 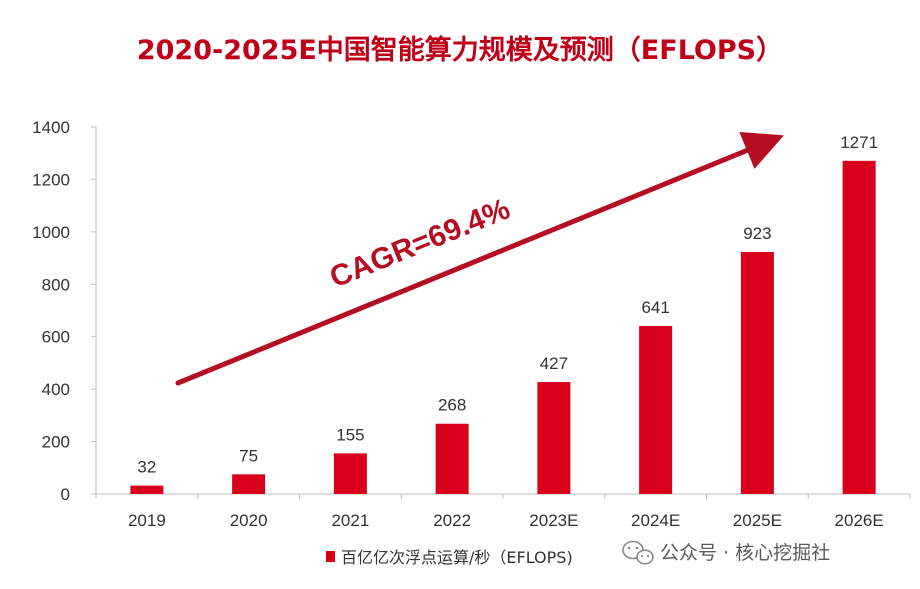 What do you see at coordinates (745, 553) in the screenshot?
I see `watermark-text: 公众号 · 核心挖掘社` at bounding box center [745, 553].